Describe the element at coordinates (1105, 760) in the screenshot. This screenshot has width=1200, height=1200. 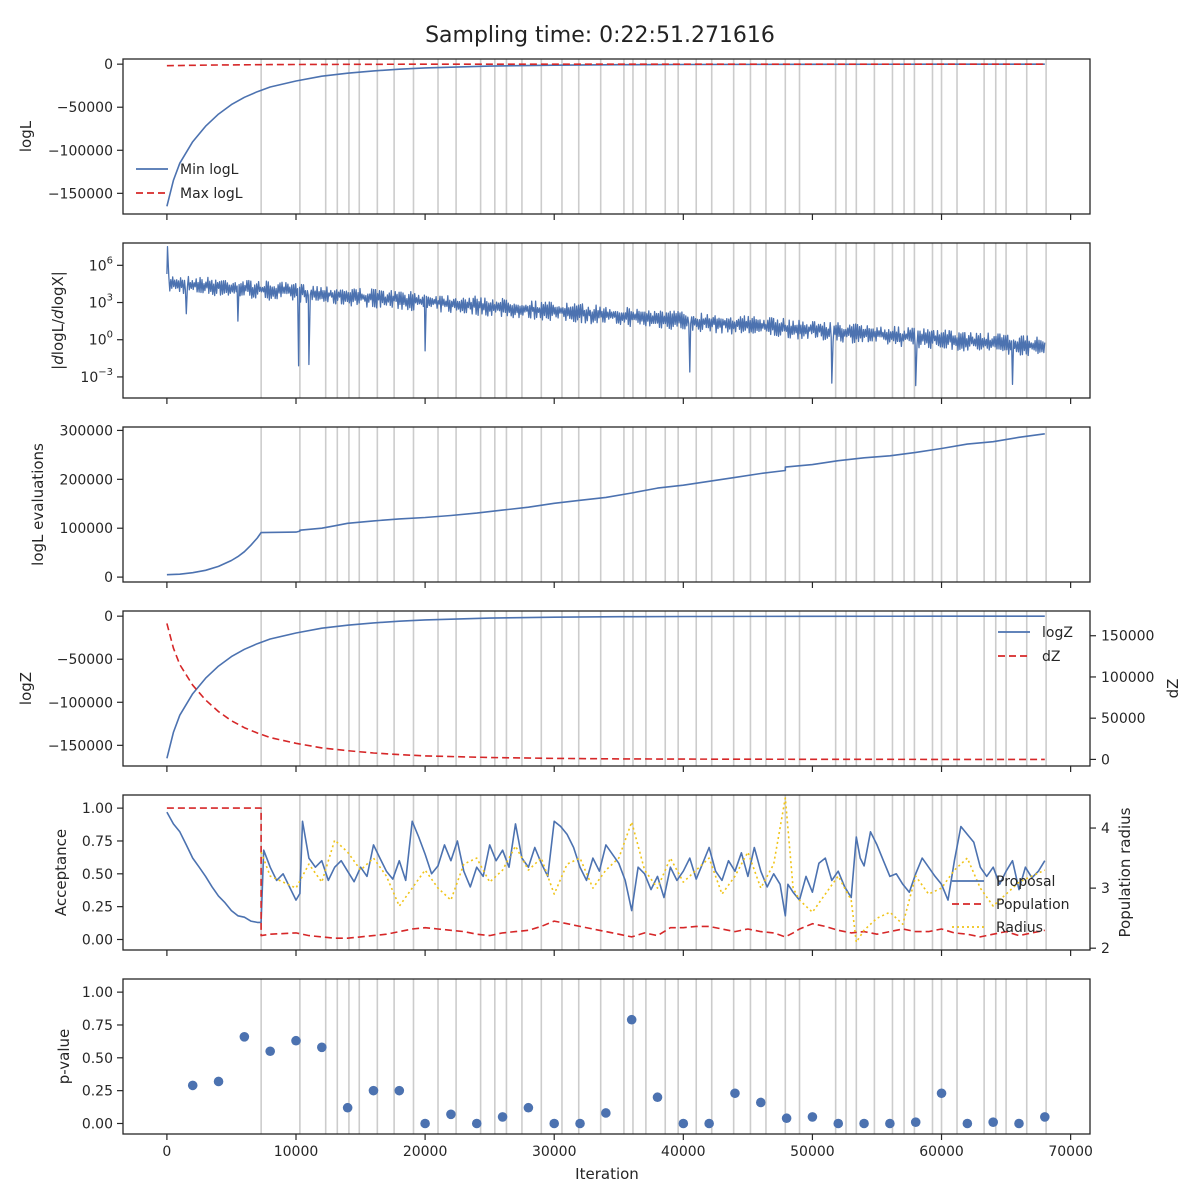
I see `y2-tick-label: 0` at that location.